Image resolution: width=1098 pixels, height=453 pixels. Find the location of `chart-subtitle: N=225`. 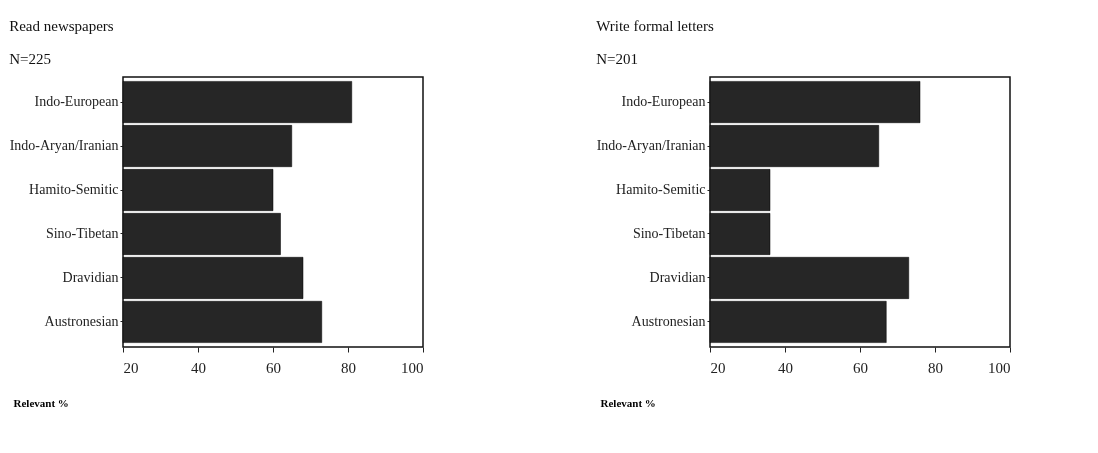

chart-subtitle: N=225 is located at coordinates (30, 59).